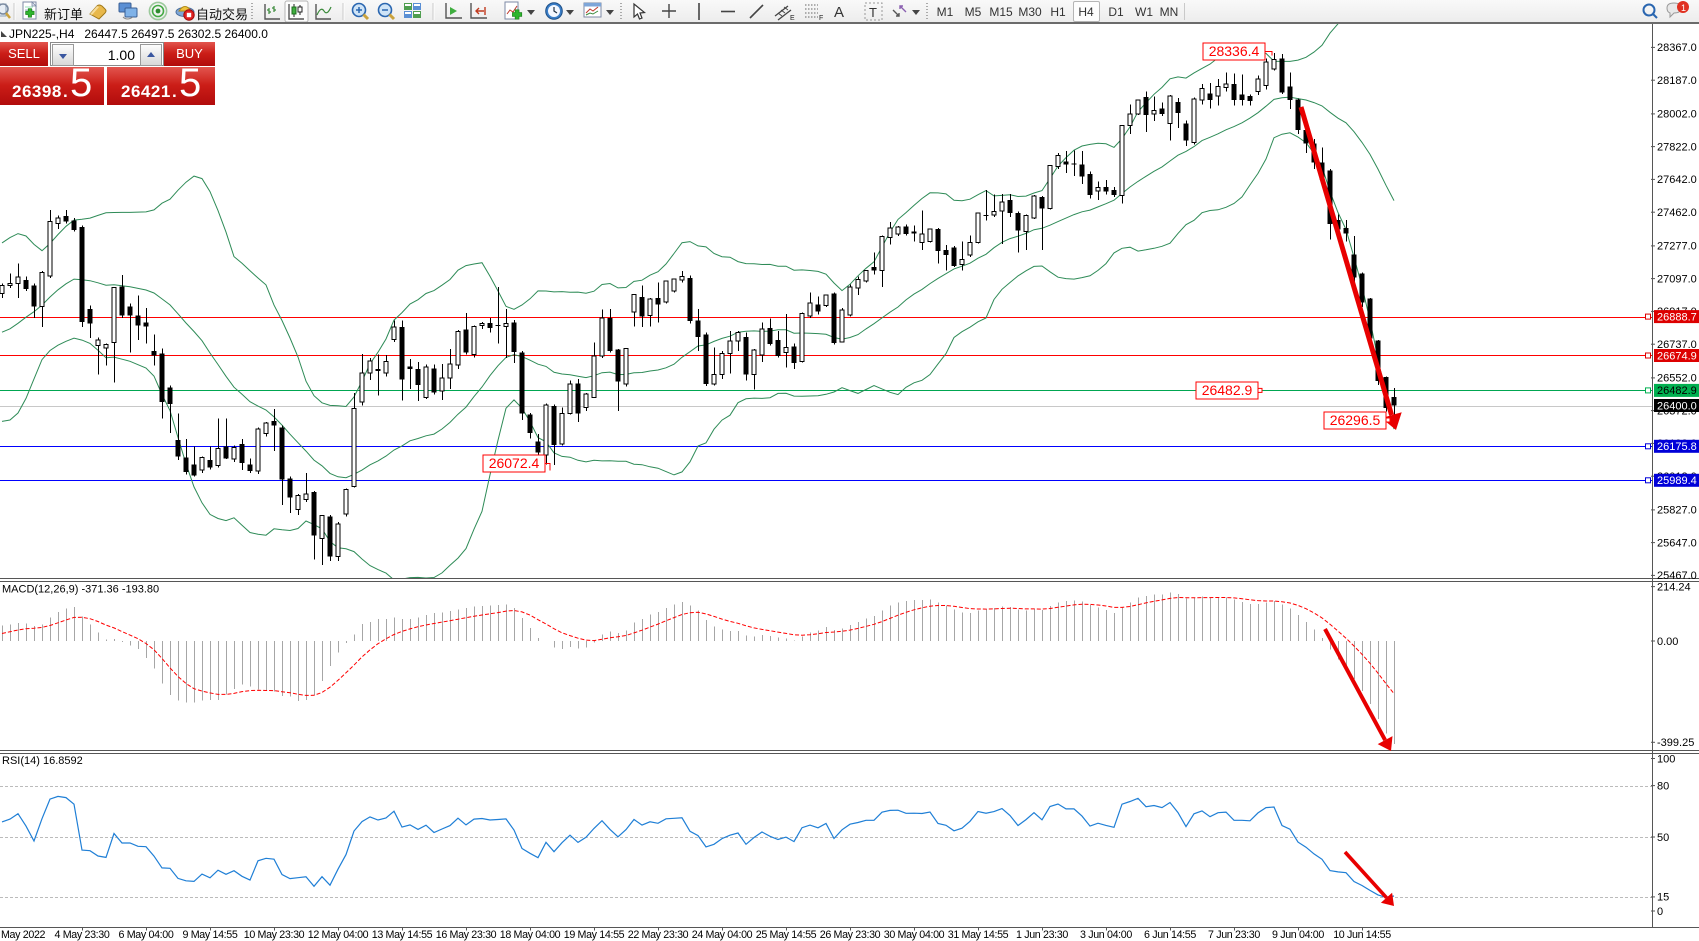 The width and height of the screenshot is (1699, 941). Describe the element at coordinates (1234, 935) in the screenshot. I see `svg-text: 7 Jun 23:30` at that location.